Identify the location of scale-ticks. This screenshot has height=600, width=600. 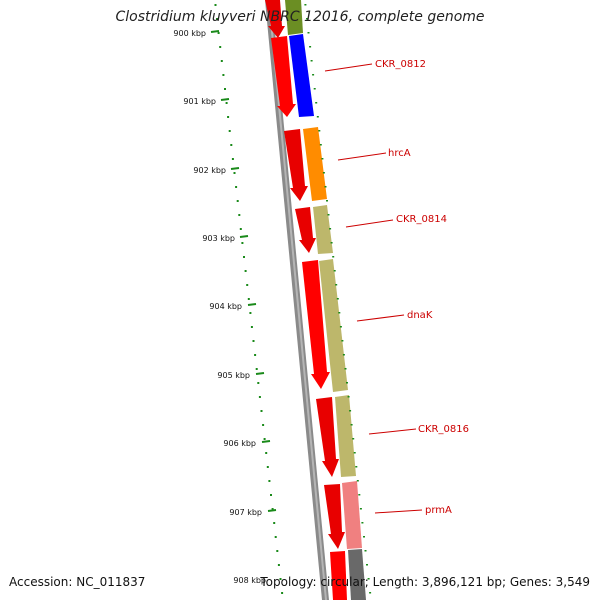
(243, 271).